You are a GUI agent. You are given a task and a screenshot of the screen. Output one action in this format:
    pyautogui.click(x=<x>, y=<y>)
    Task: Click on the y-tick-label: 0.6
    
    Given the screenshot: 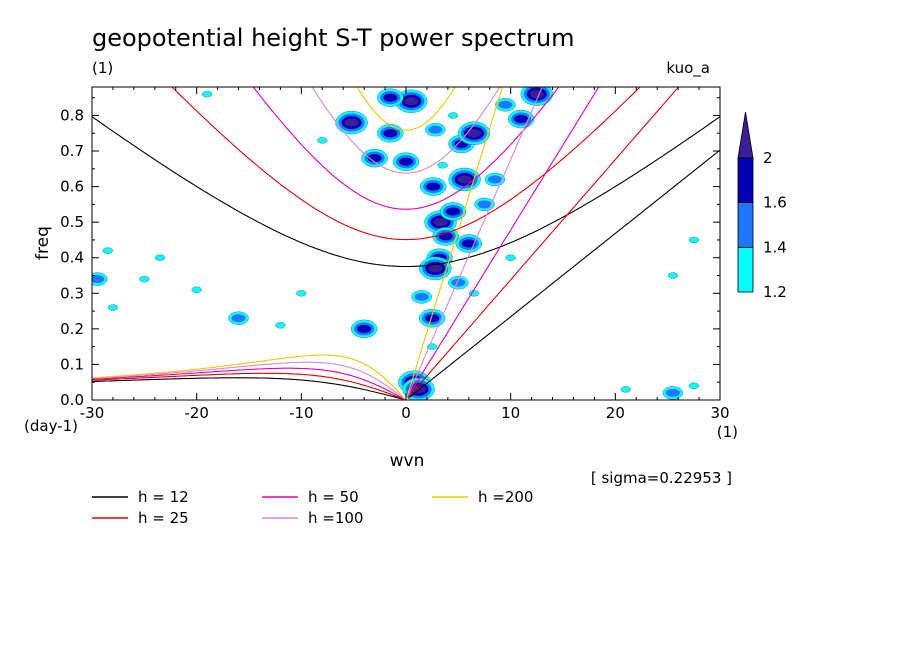 What is the action you would take?
    pyautogui.click(x=72, y=187)
    